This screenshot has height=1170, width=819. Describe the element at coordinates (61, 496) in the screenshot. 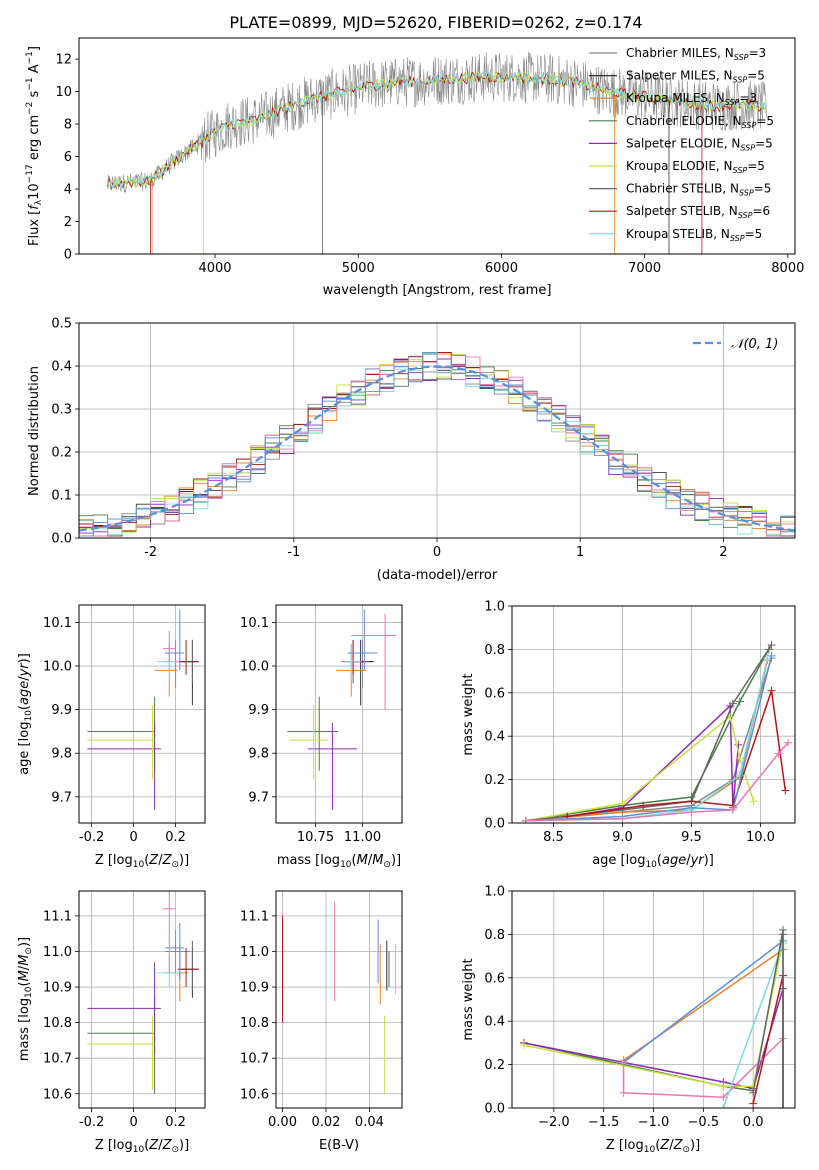

I see `y-tick-label: 0.1` at that location.